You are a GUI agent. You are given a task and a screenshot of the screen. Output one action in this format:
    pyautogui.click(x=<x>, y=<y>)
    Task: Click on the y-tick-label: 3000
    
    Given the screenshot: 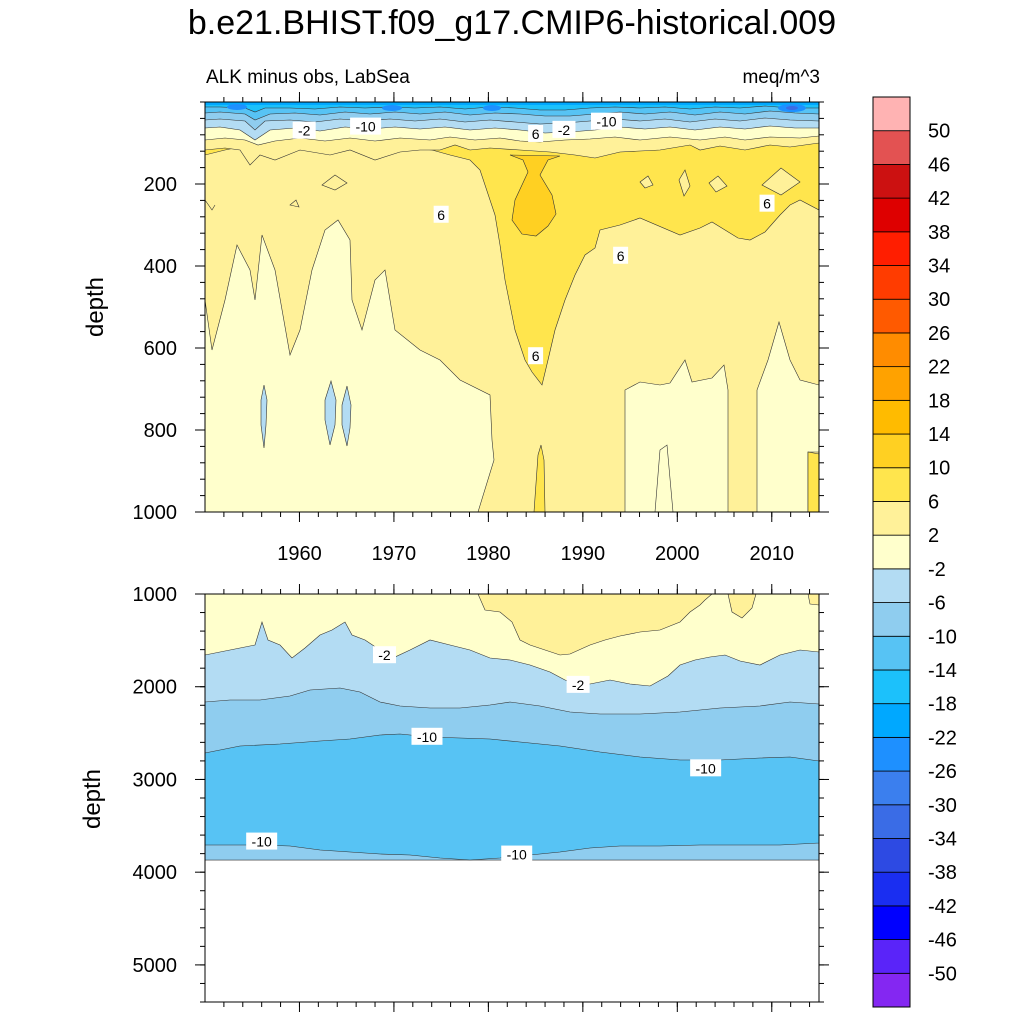 What is the action you would take?
    pyautogui.click(x=155, y=780)
    